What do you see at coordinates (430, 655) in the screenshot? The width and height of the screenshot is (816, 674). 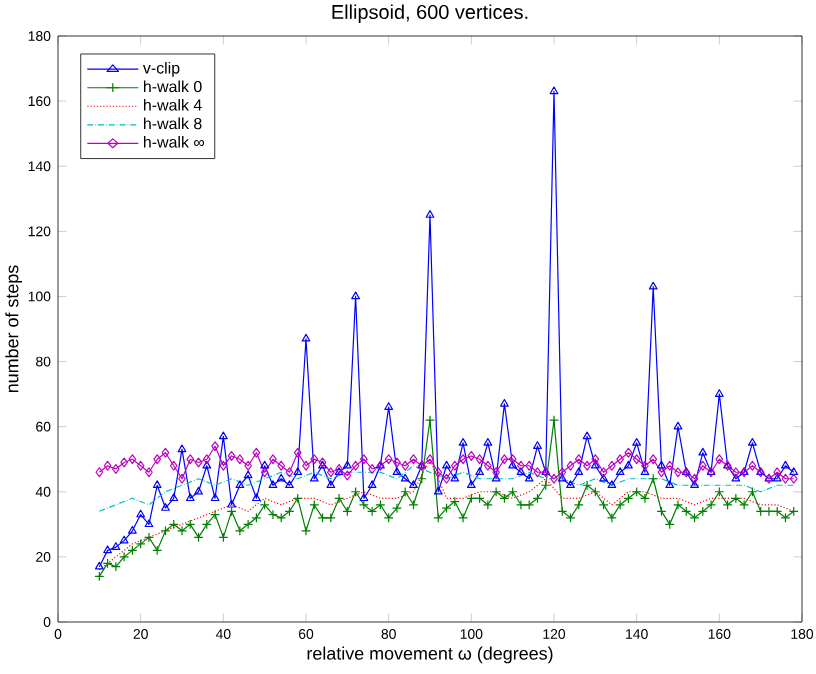 I see `x-axis-title: relative movement ω (degrees)` at bounding box center [430, 655].